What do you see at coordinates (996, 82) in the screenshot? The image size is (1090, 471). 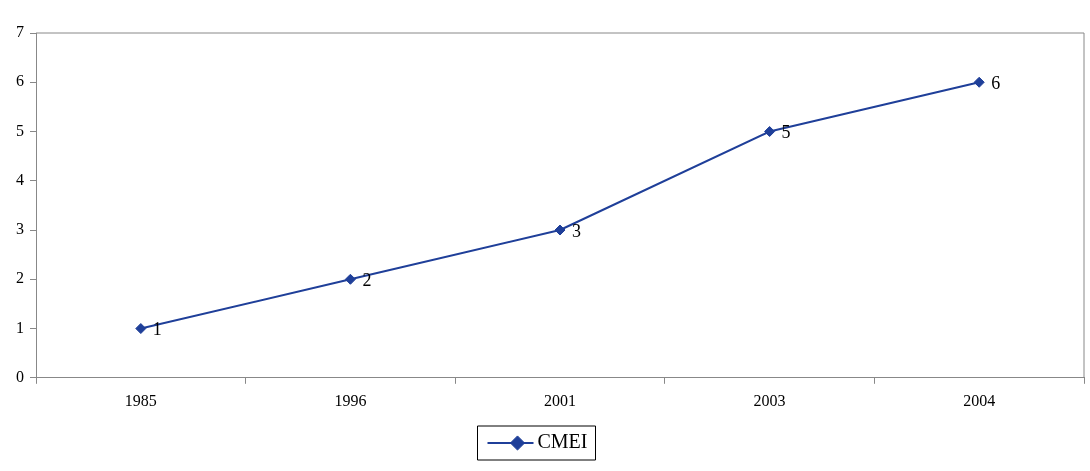 I see `data-label: 6` at bounding box center [996, 82].